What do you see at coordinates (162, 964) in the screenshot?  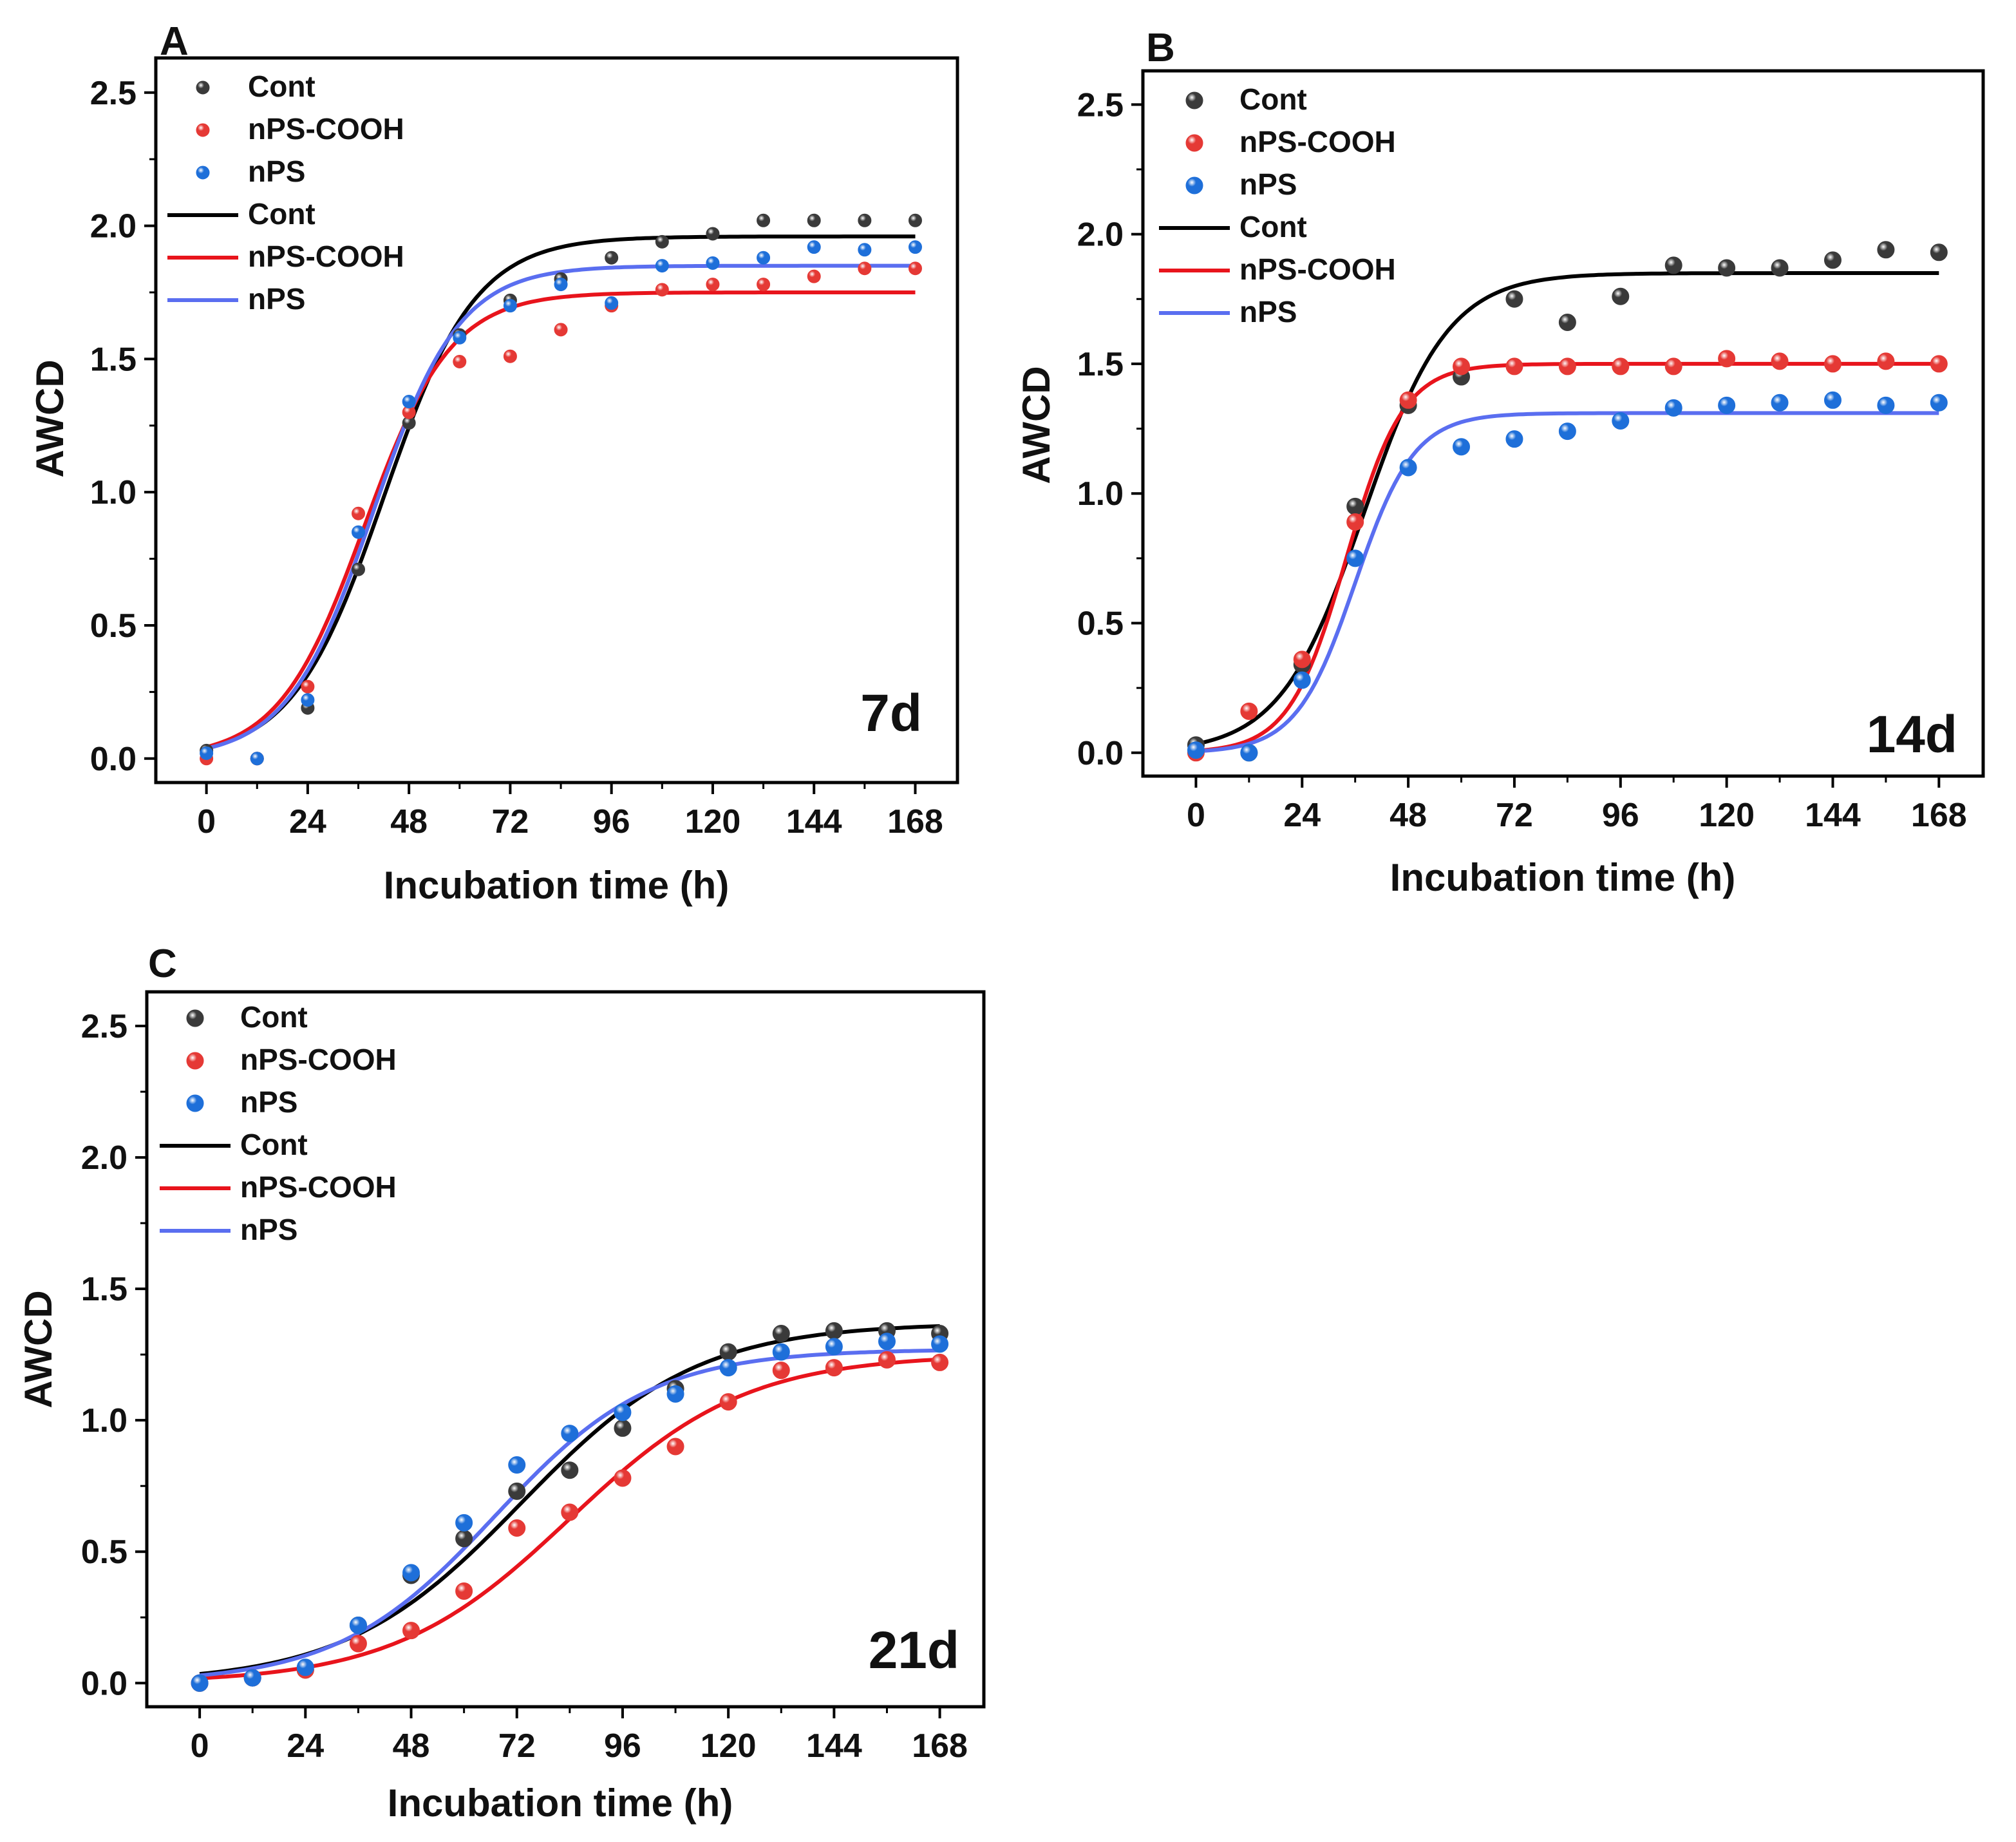 I see `panel-letter: C` at bounding box center [162, 964].